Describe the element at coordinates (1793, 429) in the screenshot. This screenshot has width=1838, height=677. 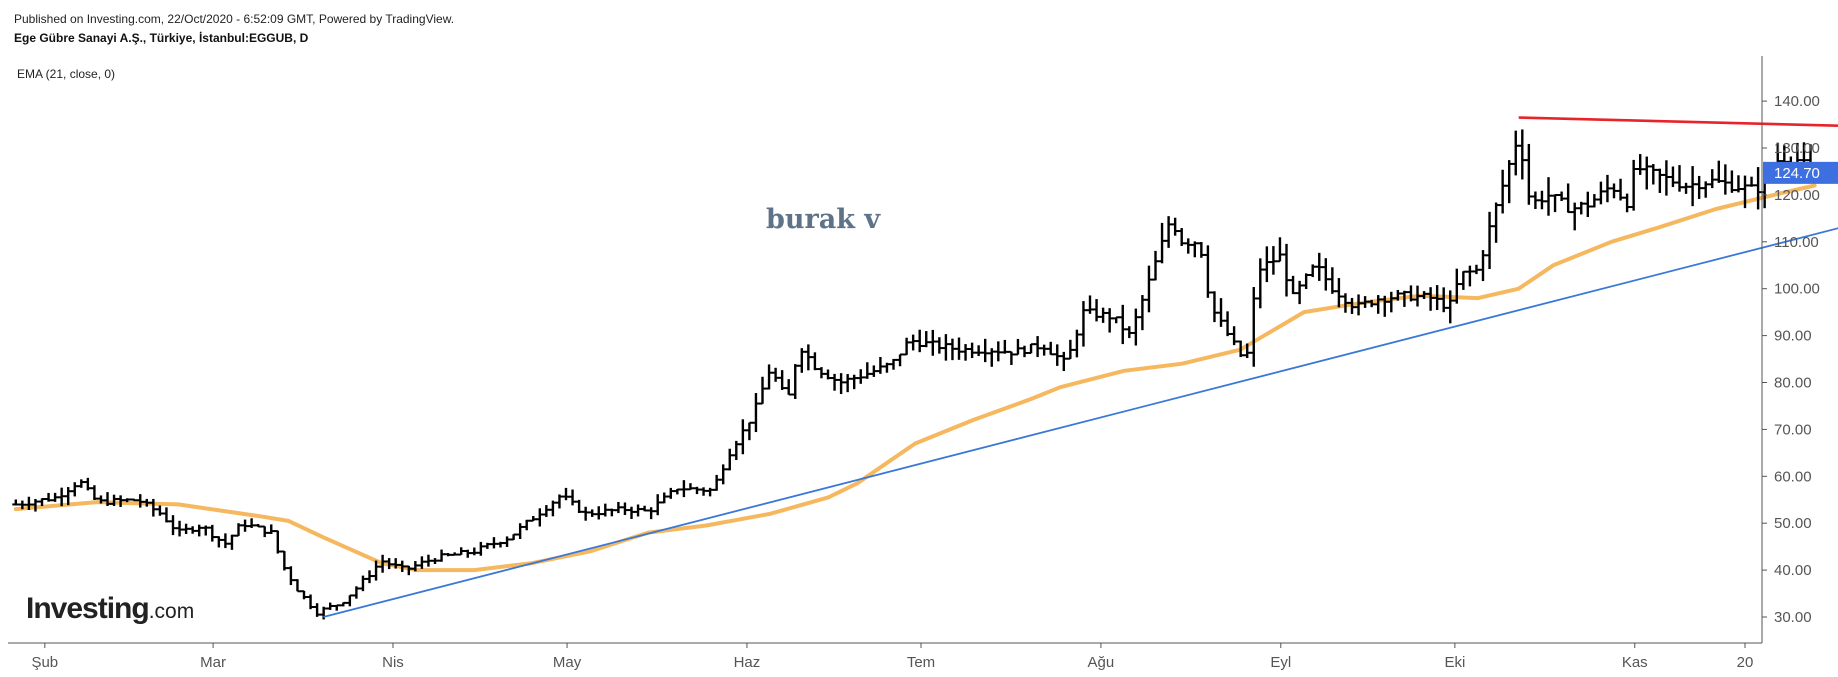
I see `y-tick-label: 70.00` at that location.